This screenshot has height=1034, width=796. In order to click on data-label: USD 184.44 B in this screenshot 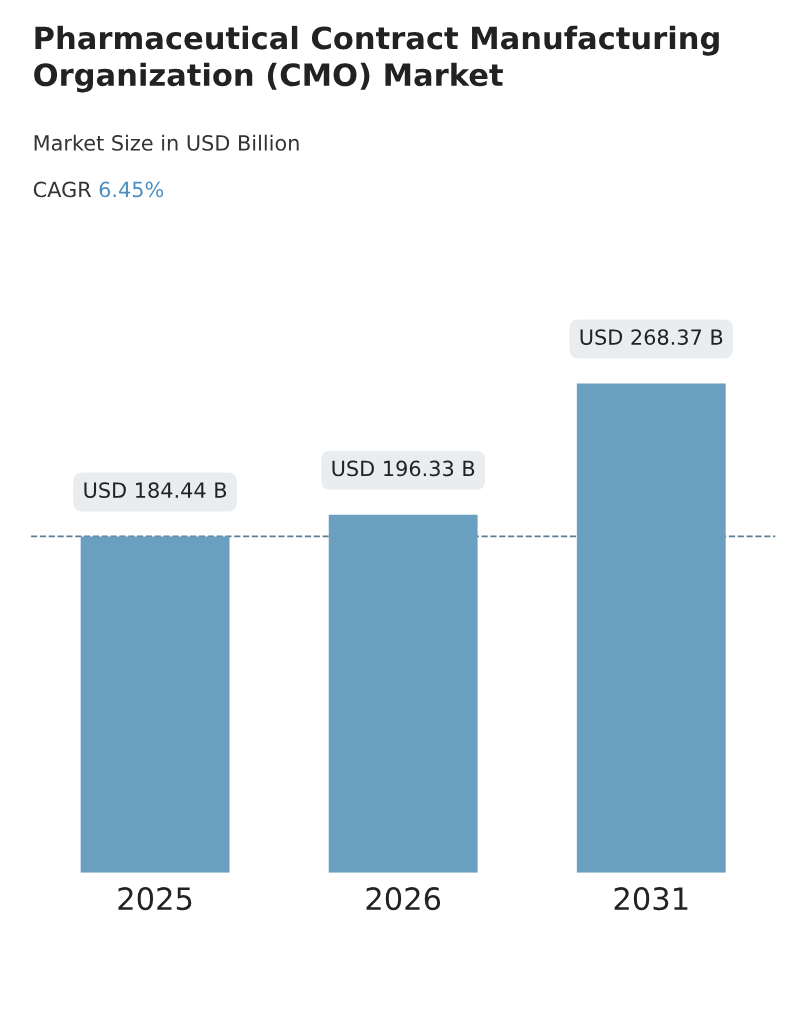, I will do `click(155, 490)`.